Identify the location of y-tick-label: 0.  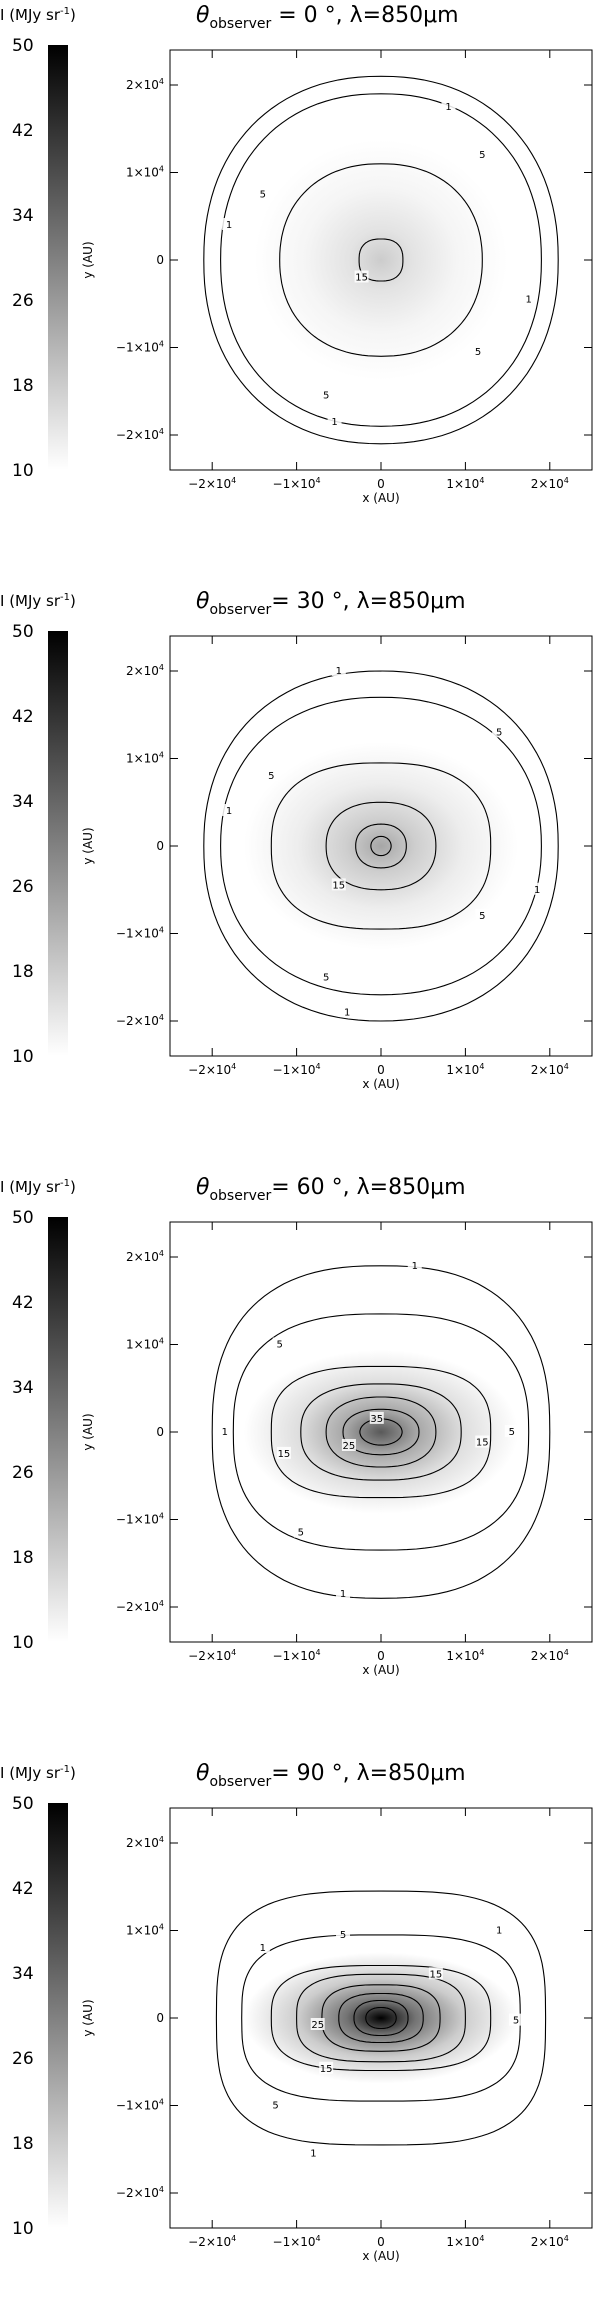
(160, 1432).